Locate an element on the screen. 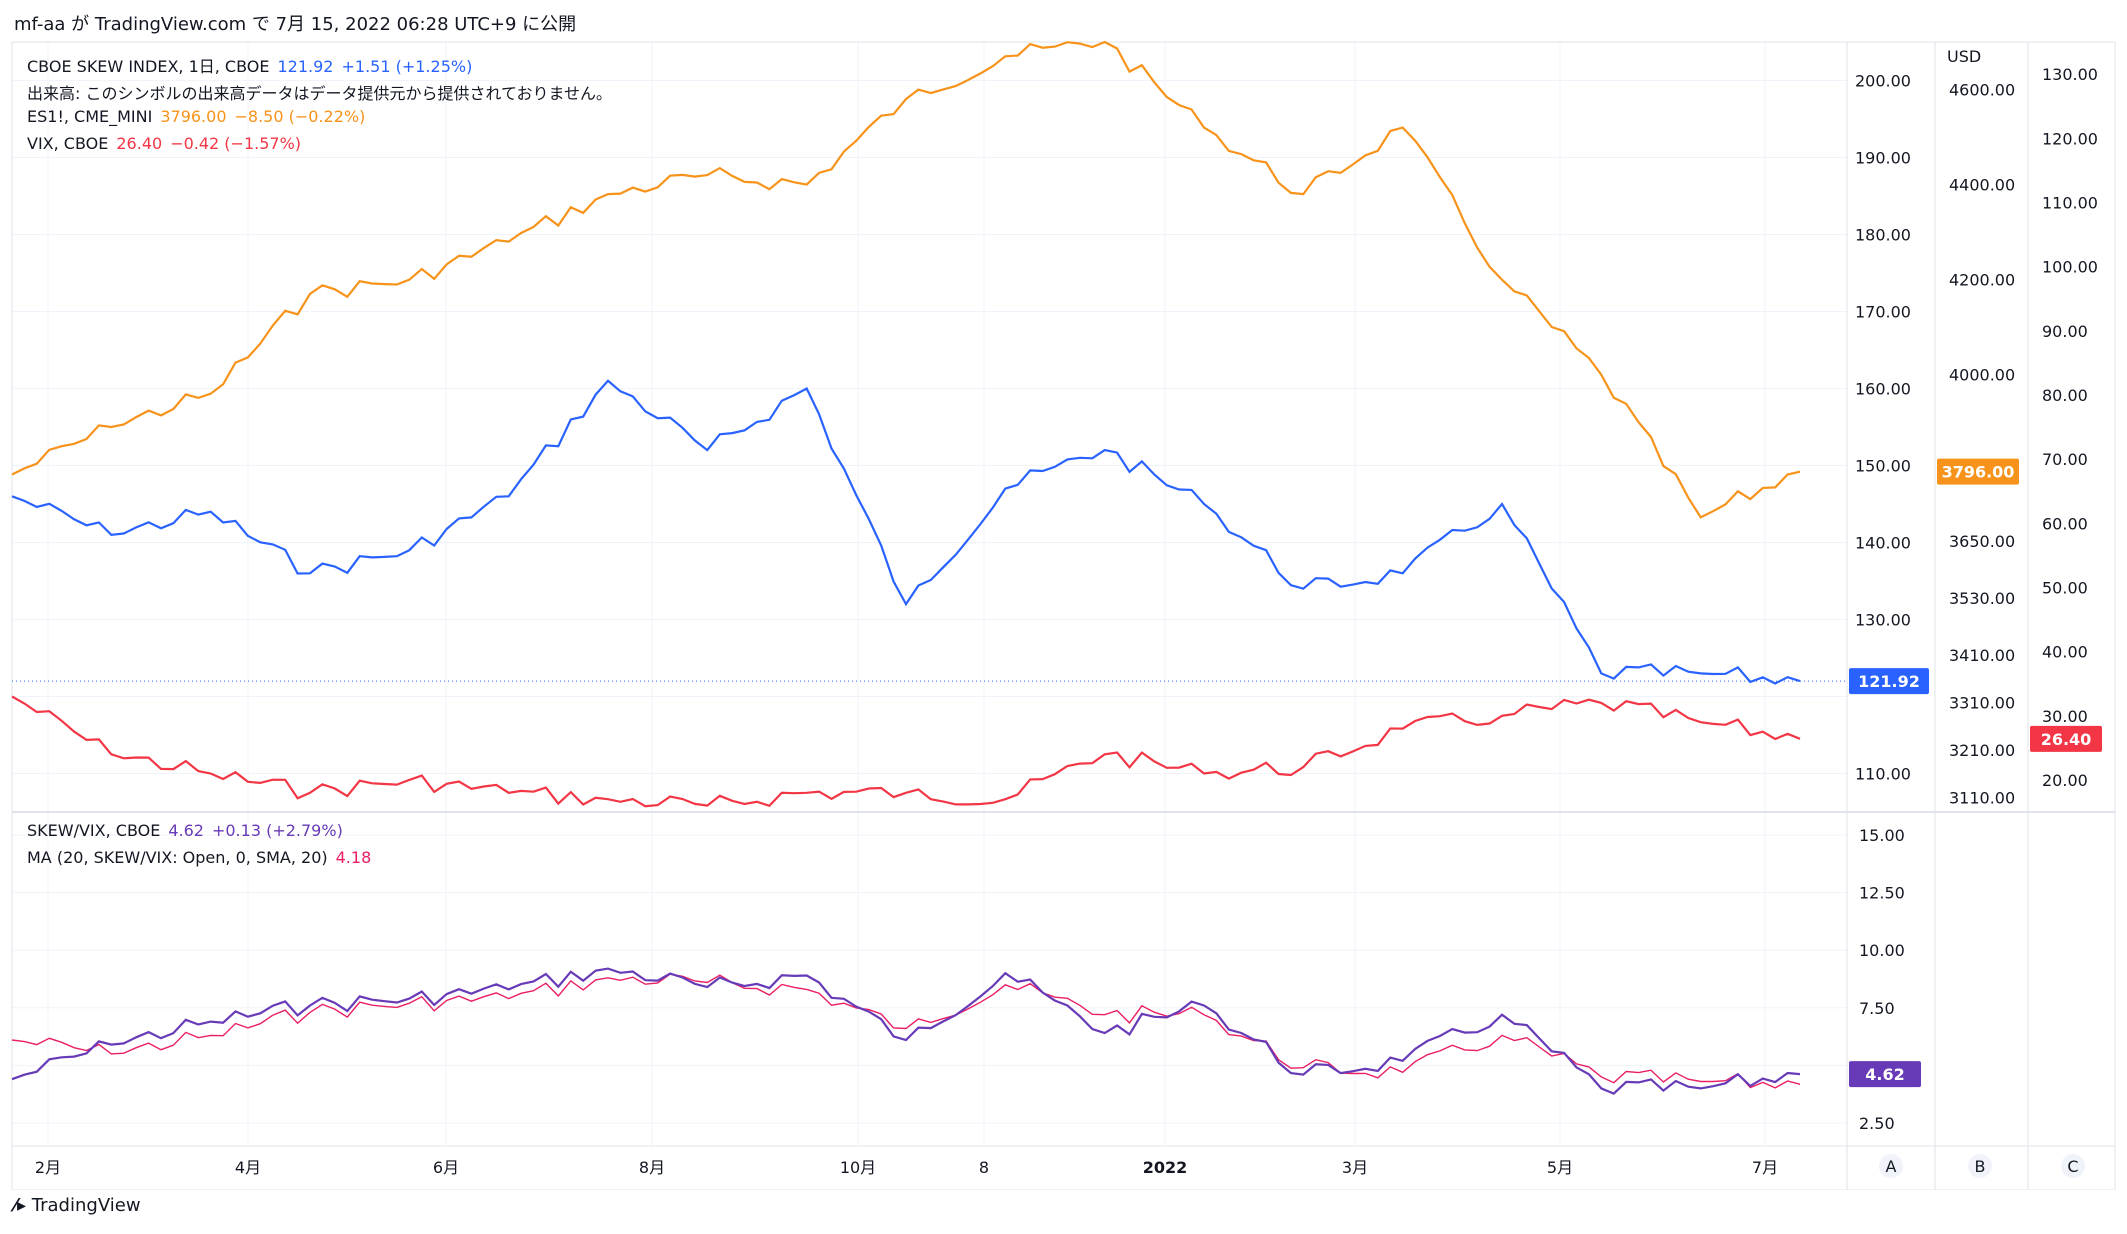 The height and width of the screenshot is (1234, 2127). axis-lower-tick-2: 10.00 is located at coordinates (1882, 950).